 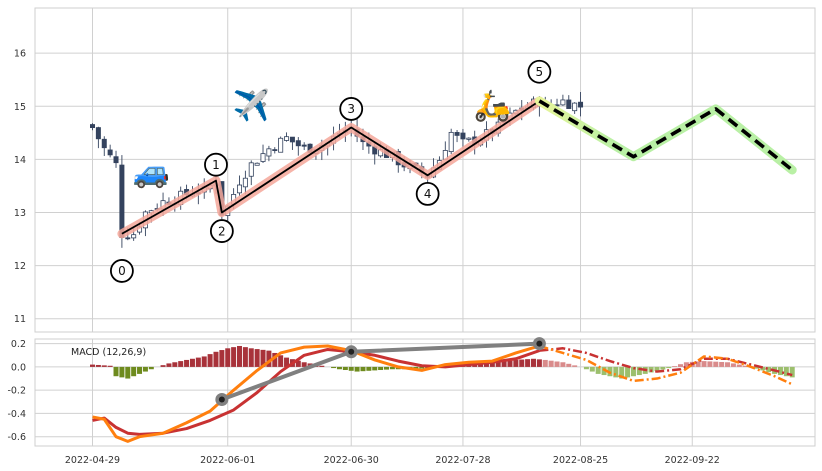 What do you see at coordinates (216, 164) in the screenshot?
I see `wave-label-1: 1` at bounding box center [216, 164].